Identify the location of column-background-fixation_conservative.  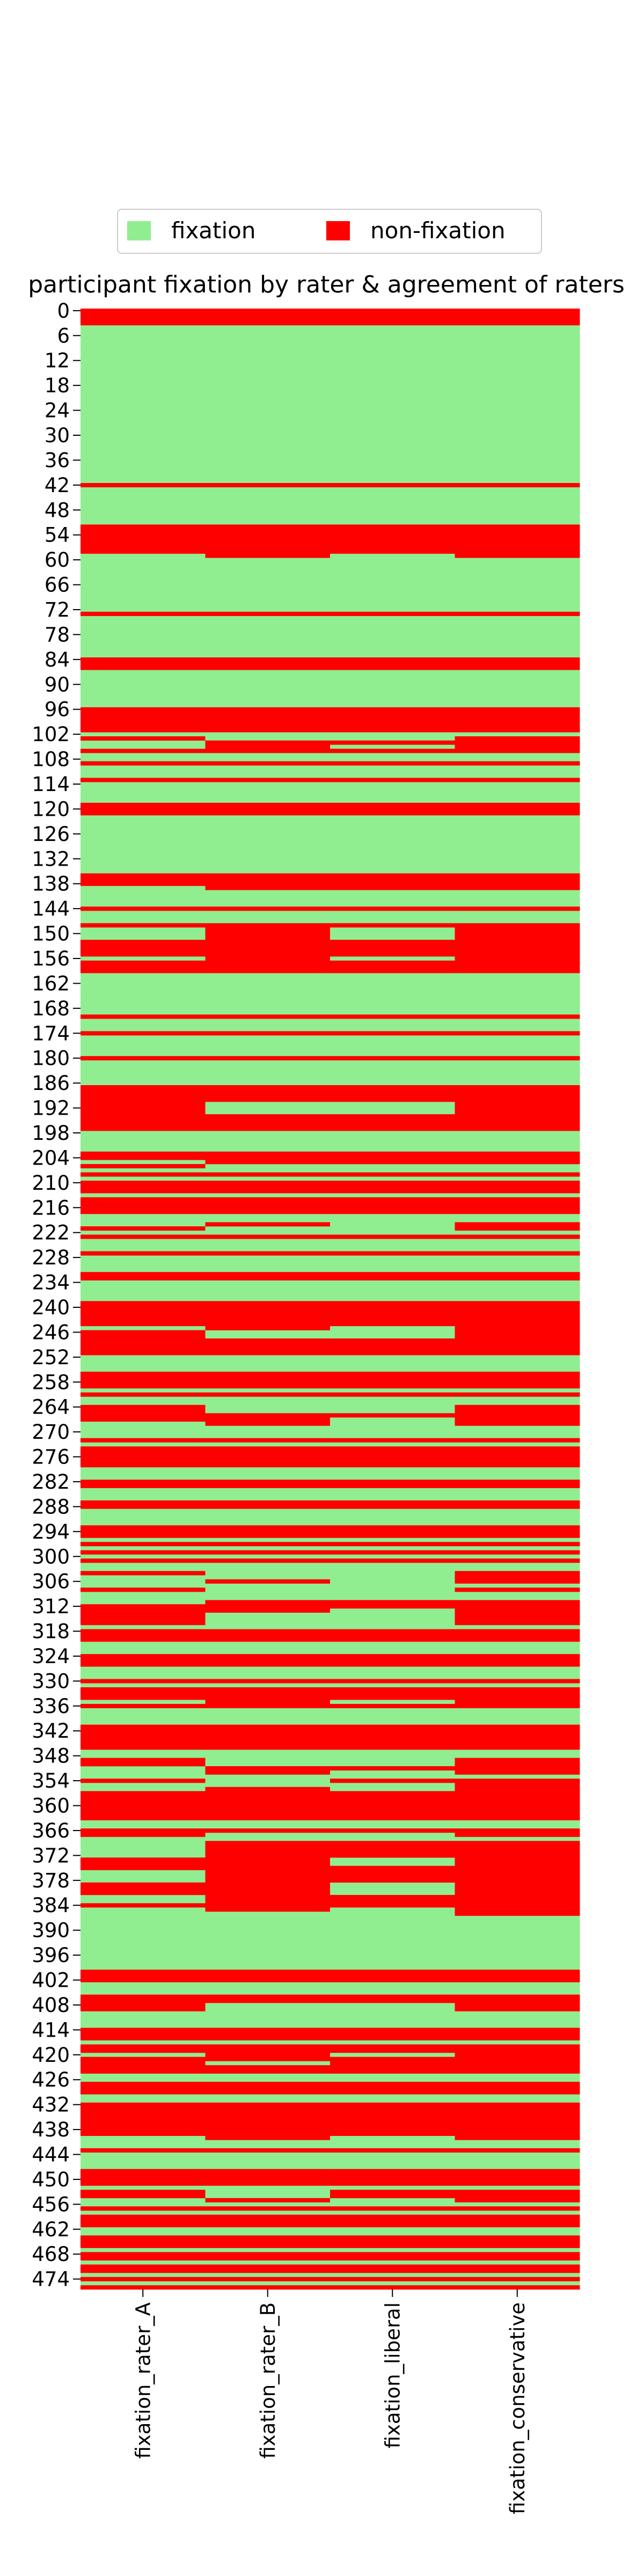
(517, 1299).